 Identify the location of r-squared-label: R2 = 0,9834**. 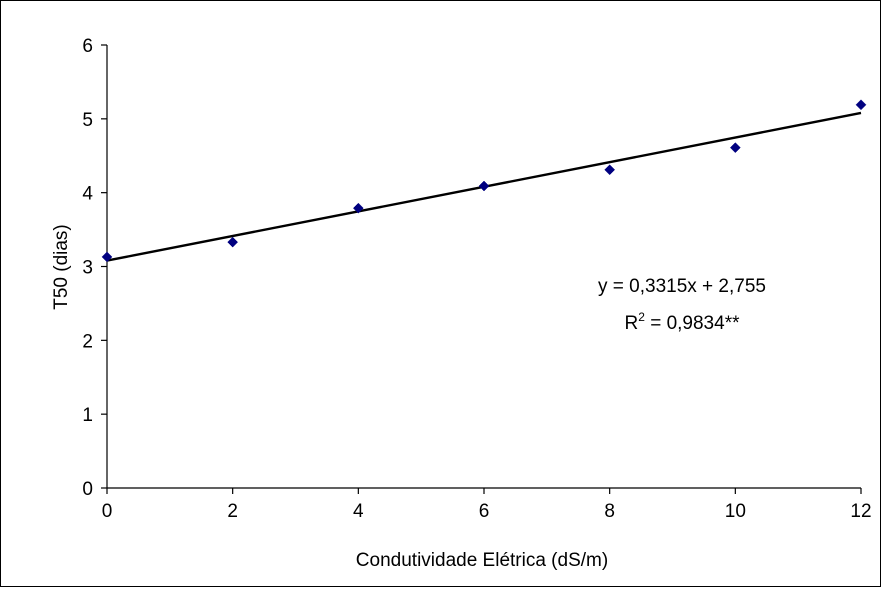
(683, 322).